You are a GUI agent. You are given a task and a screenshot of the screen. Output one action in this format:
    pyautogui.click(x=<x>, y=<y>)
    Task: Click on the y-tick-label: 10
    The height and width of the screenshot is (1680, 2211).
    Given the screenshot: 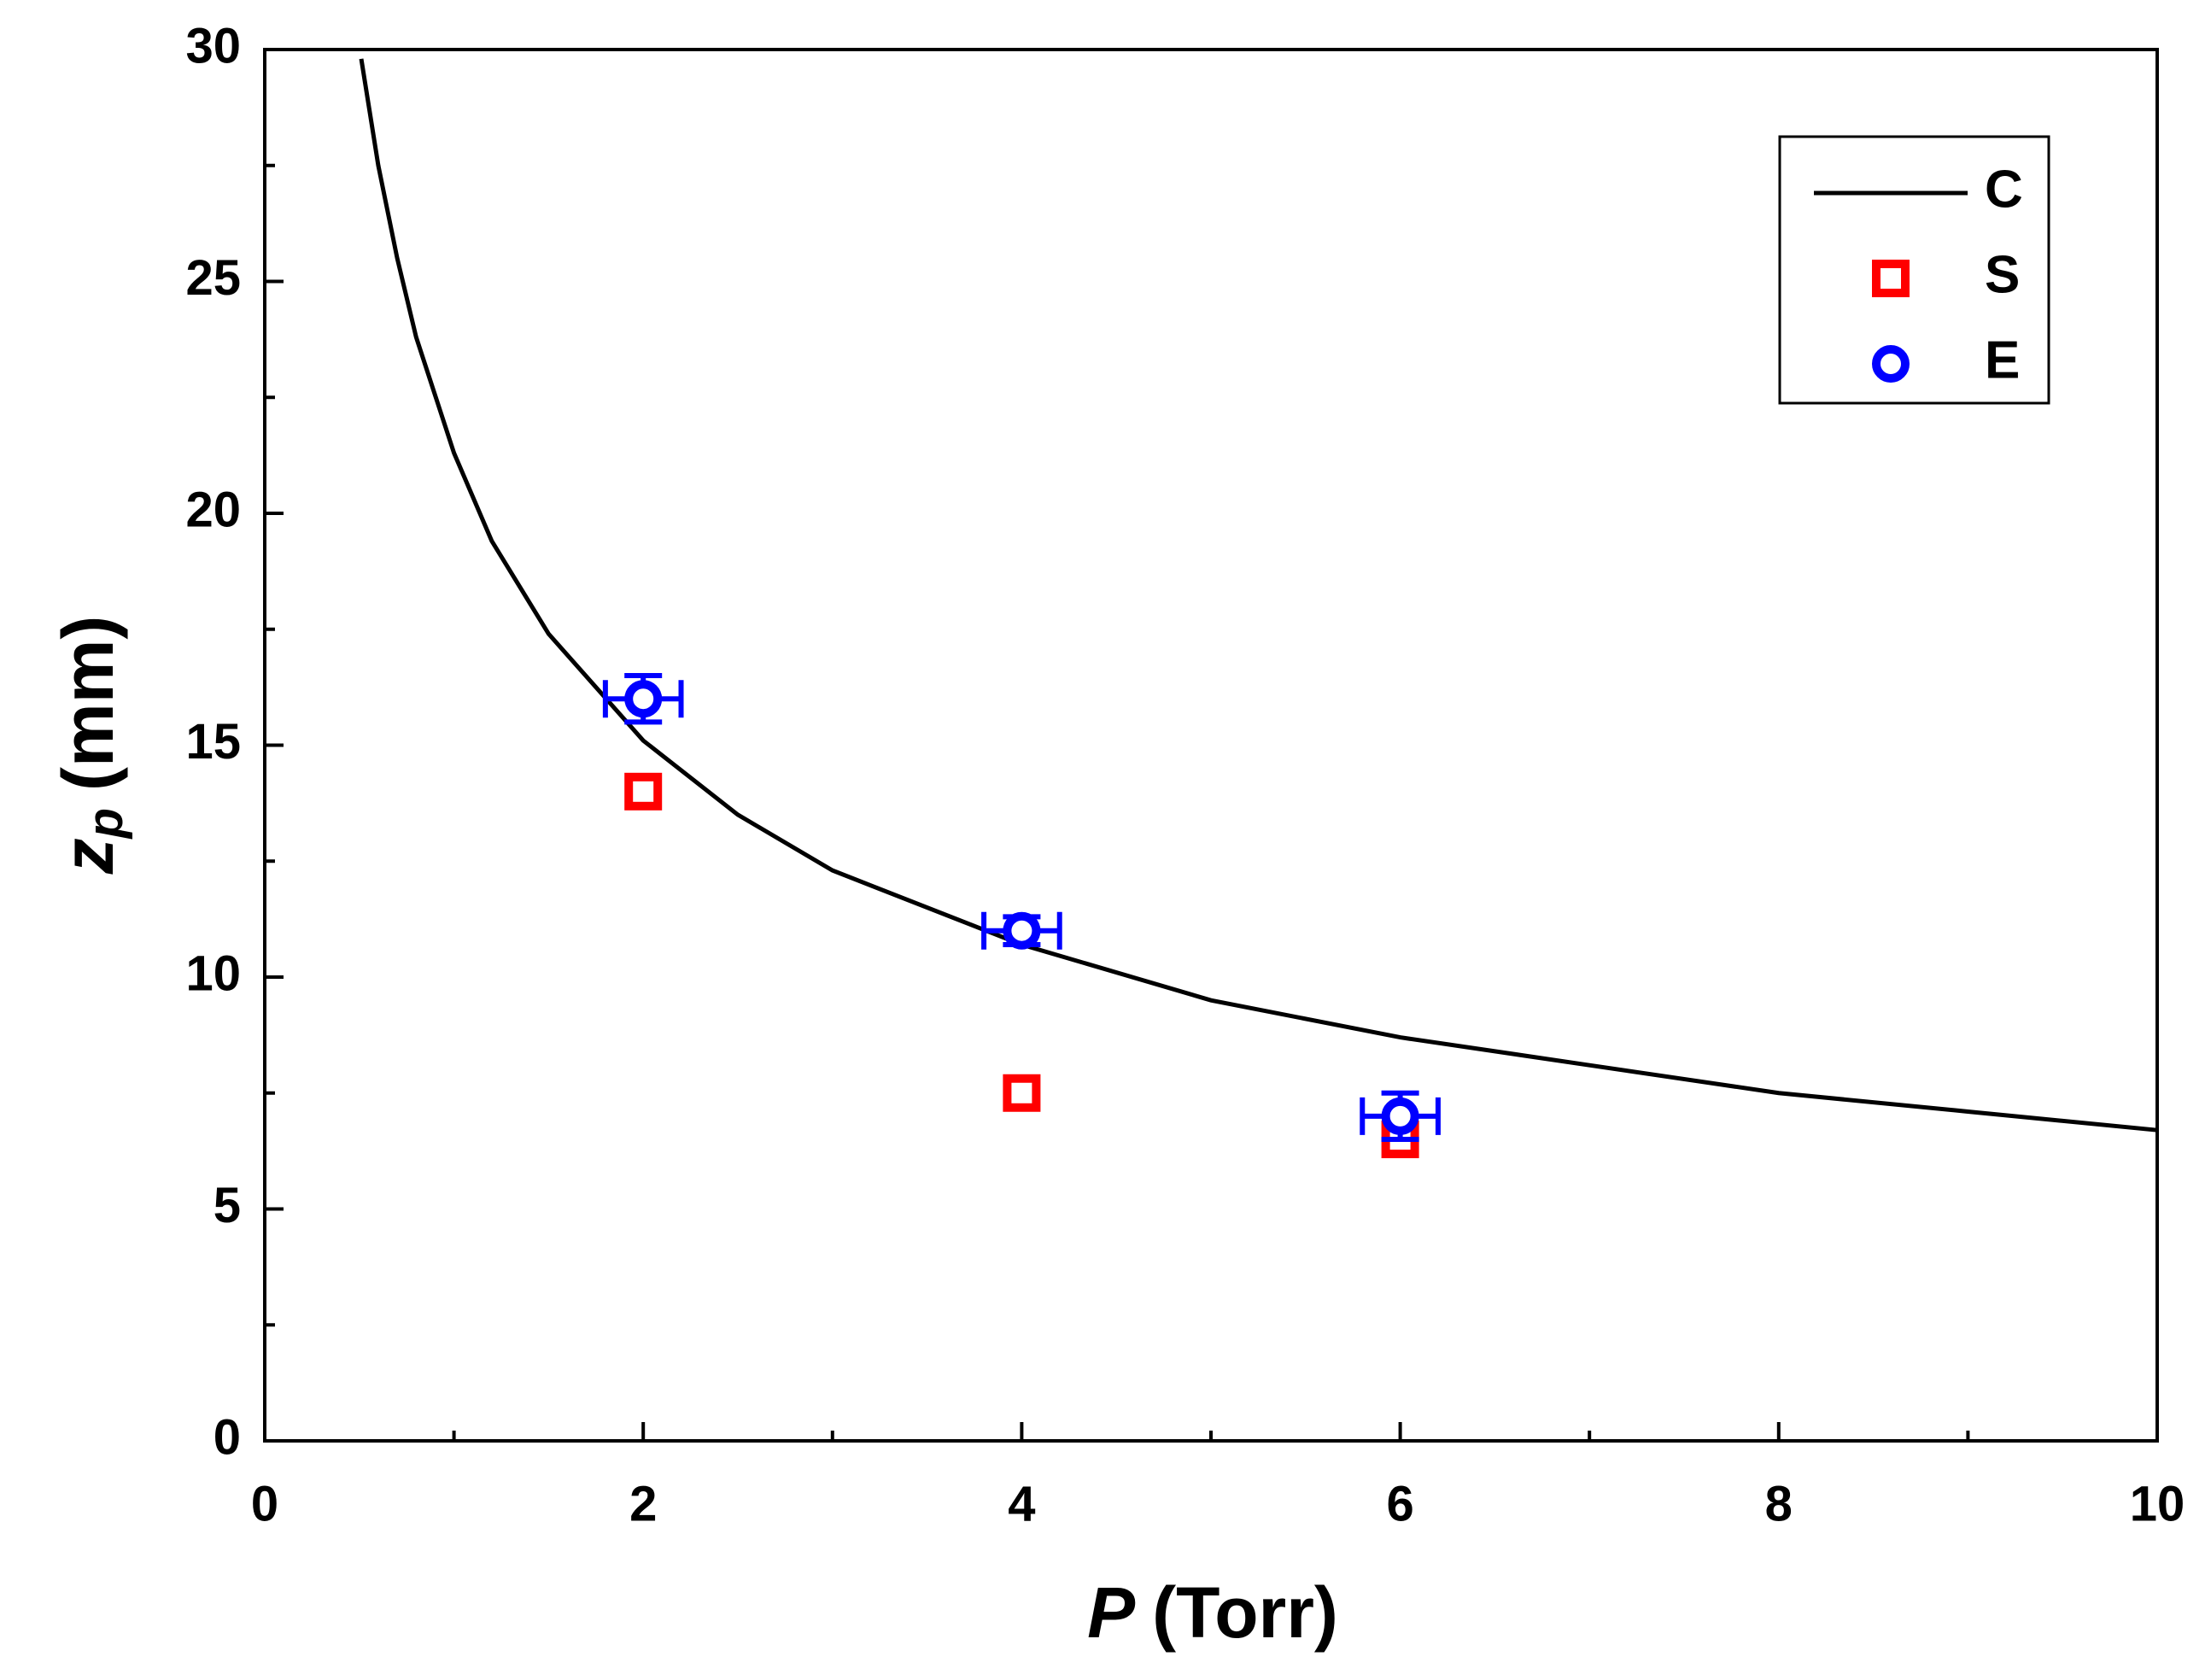 What is the action you would take?
    pyautogui.click(x=213, y=973)
    